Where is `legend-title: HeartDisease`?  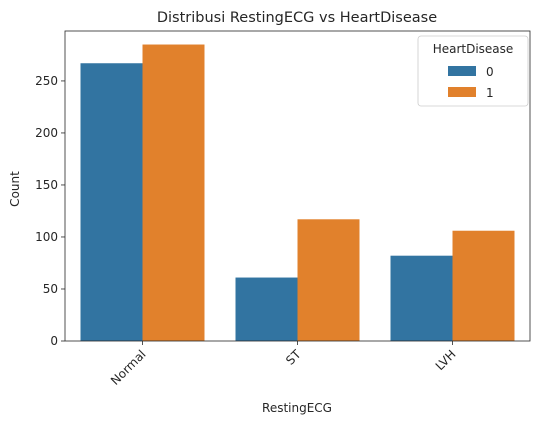 legend-title: HeartDisease is located at coordinates (473, 49).